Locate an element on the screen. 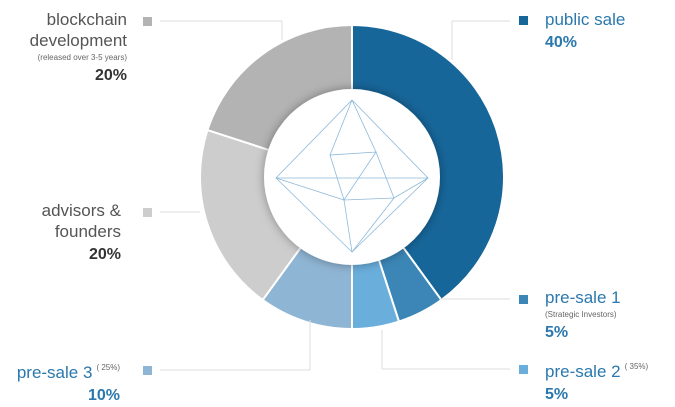 The image size is (675, 407). category-note: (Strategic Investors) is located at coordinates (581, 314).